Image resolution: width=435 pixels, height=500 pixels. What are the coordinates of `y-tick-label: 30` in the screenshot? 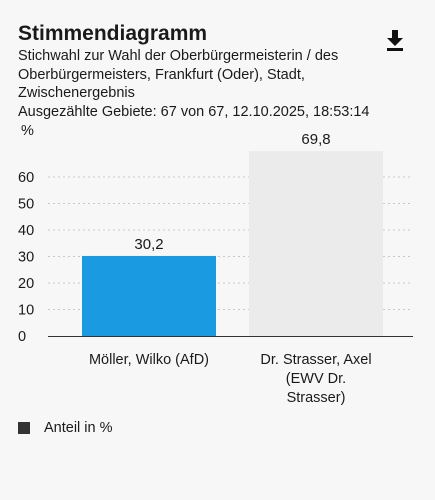 It's located at (26, 258).